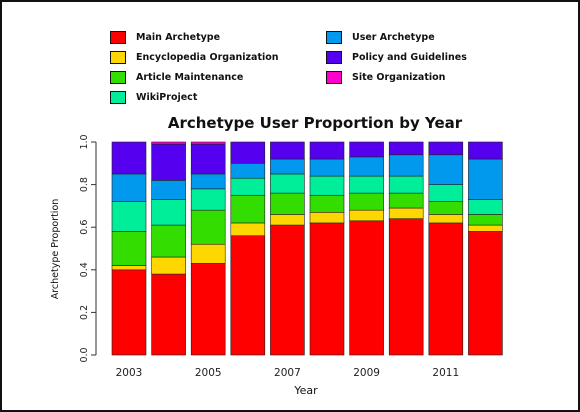  I want to click on legend-item-encyclopedia-organization: Encyclopedia Organization, so click(194, 57).